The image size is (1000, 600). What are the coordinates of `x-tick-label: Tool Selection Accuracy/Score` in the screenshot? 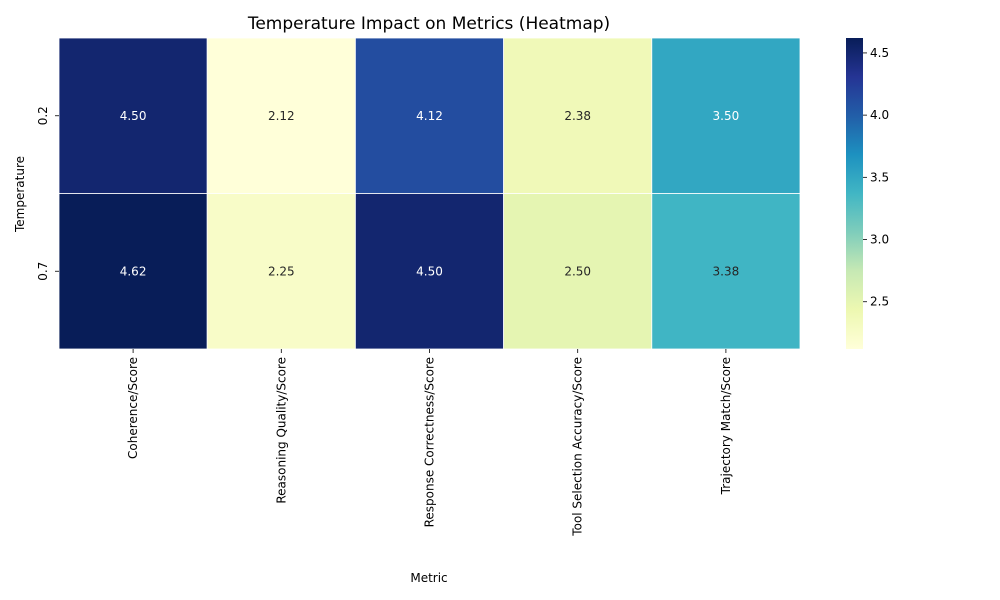 It's located at (578, 447).